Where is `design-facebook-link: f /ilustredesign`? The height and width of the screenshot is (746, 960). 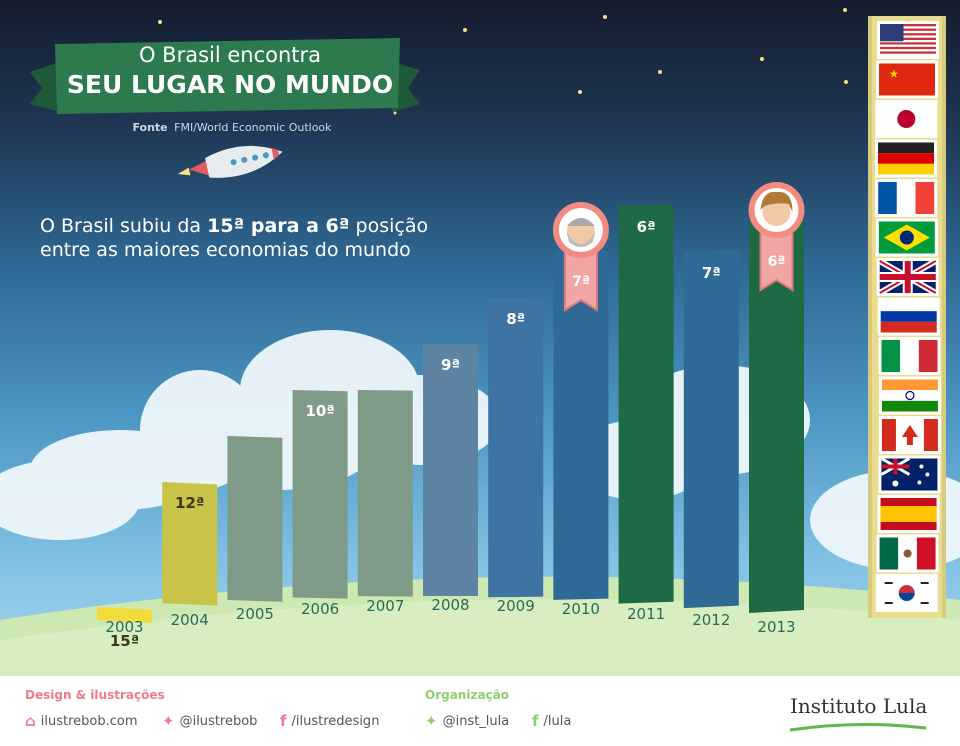 design-facebook-link: f /ilustredesign is located at coordinates (329, 721).